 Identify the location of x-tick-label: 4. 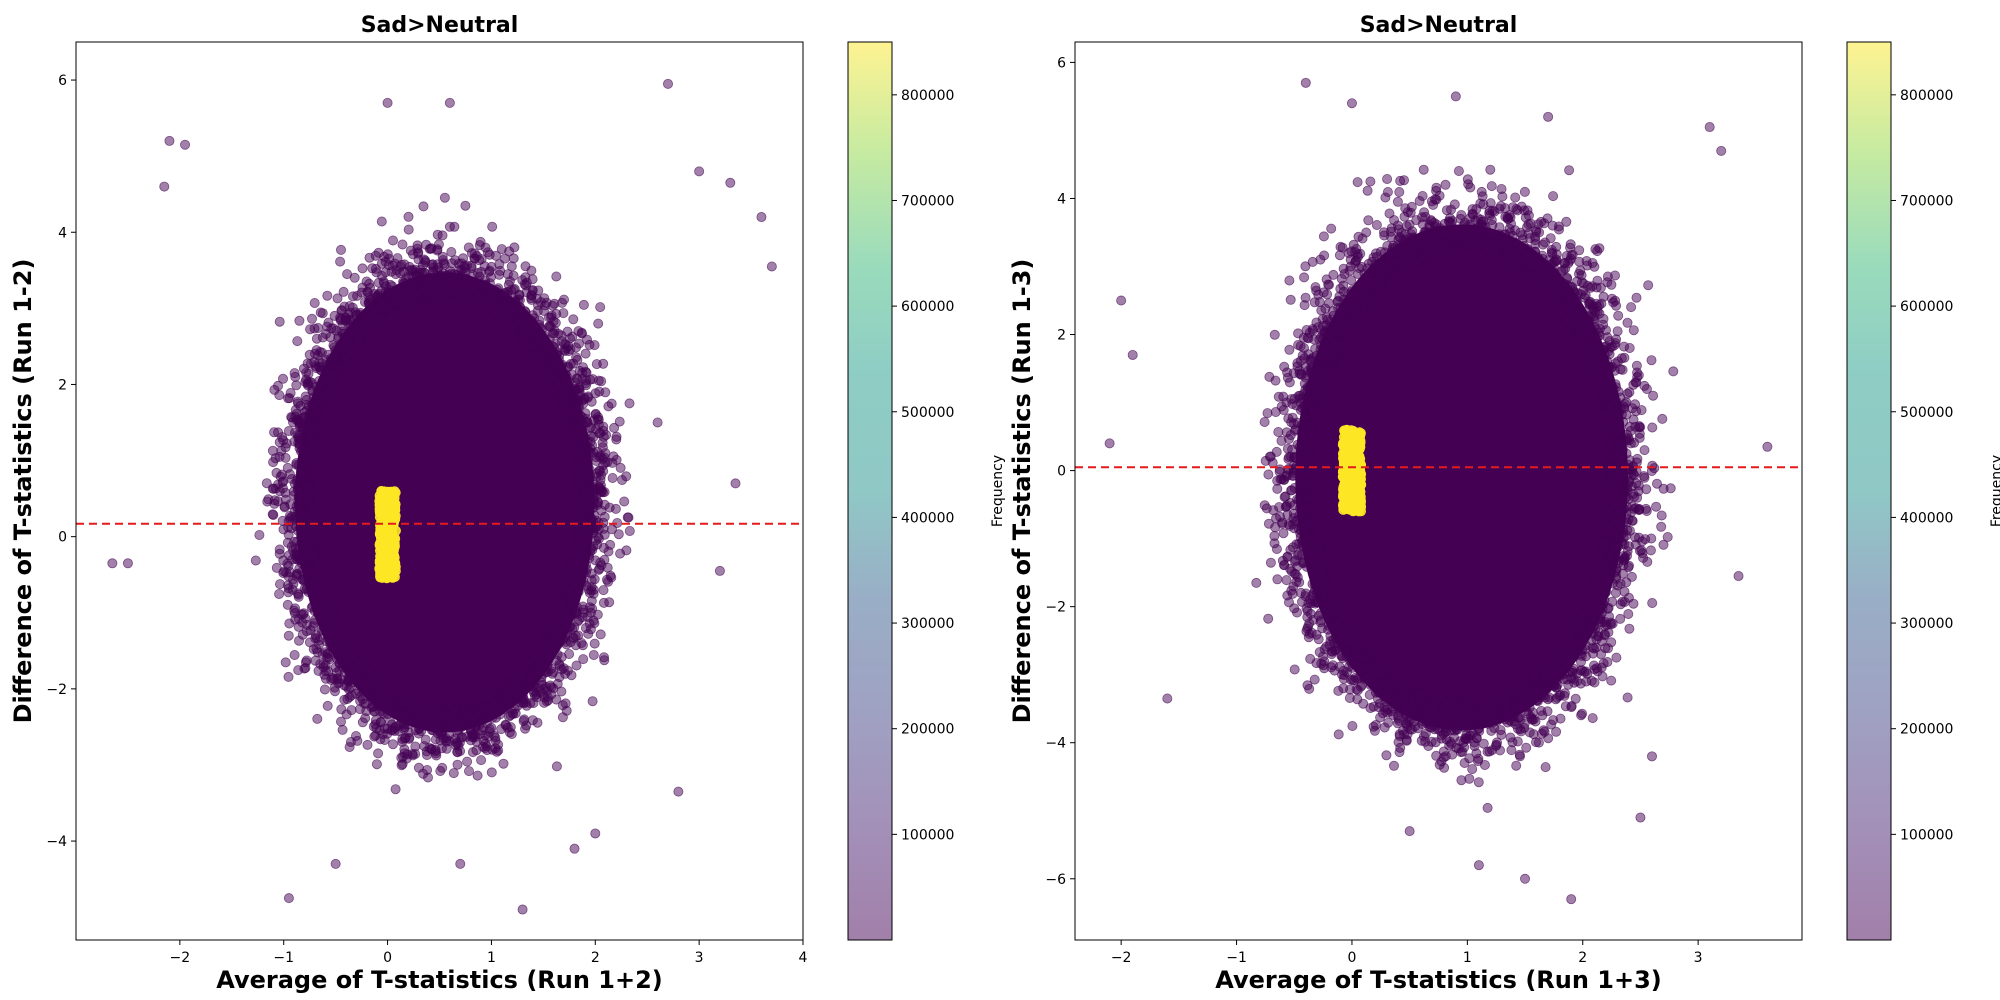
(803, 958).